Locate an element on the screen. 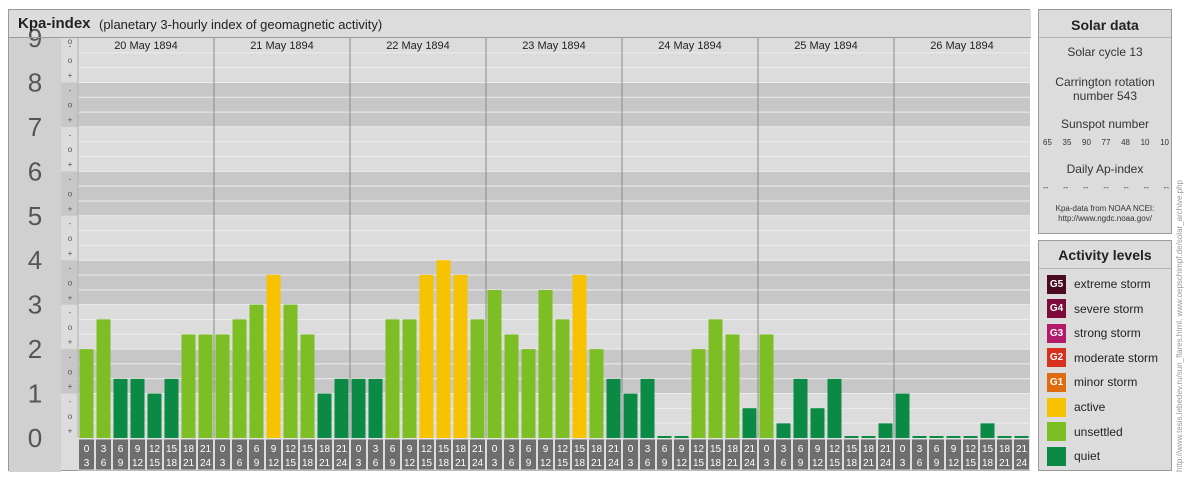 This screenshot has width=1184, height=480. legend-label: severe storm is located at coordinates (1109, 308).